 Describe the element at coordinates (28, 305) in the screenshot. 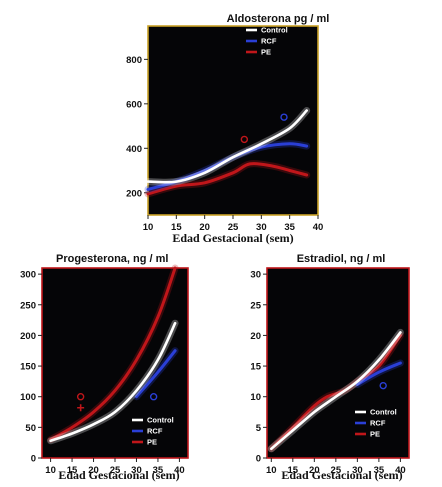

I see `y-tick-label: 250` at that location.